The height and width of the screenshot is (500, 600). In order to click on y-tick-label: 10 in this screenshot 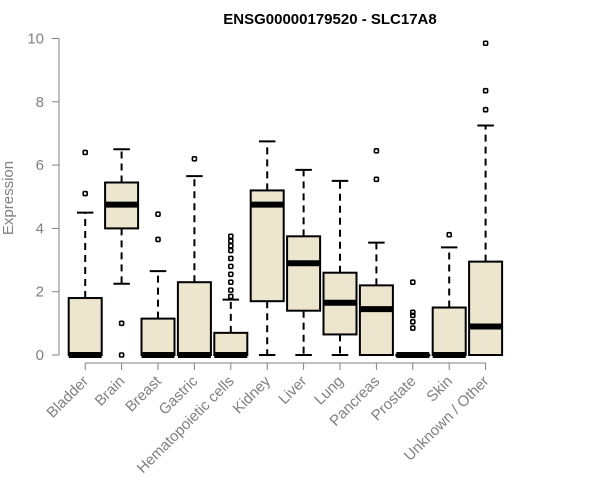, I will do `click(35, 39)`.